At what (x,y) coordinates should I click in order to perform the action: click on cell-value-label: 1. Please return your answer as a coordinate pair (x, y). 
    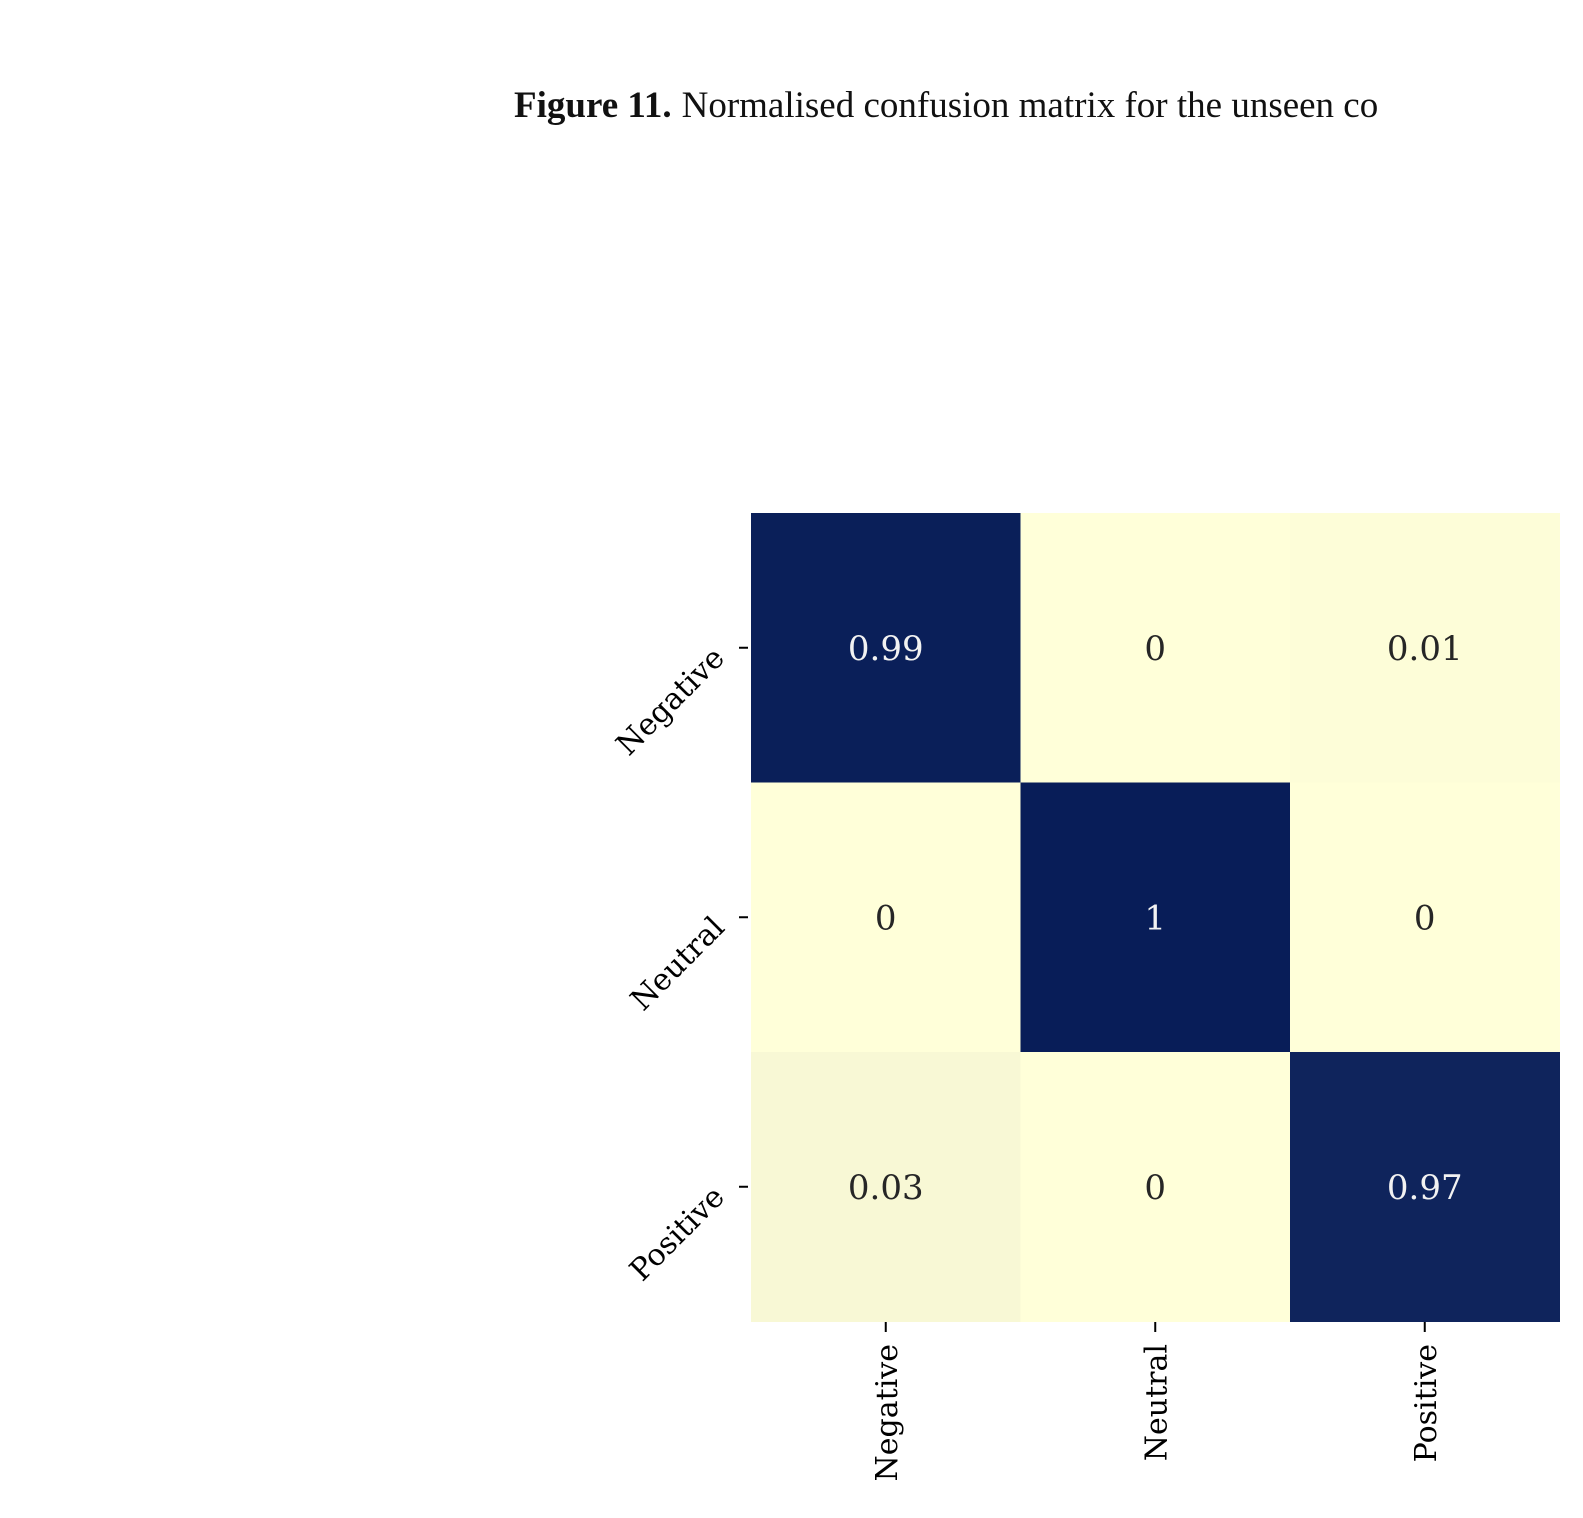
    Looking at the image, I should click on (1155, 918).